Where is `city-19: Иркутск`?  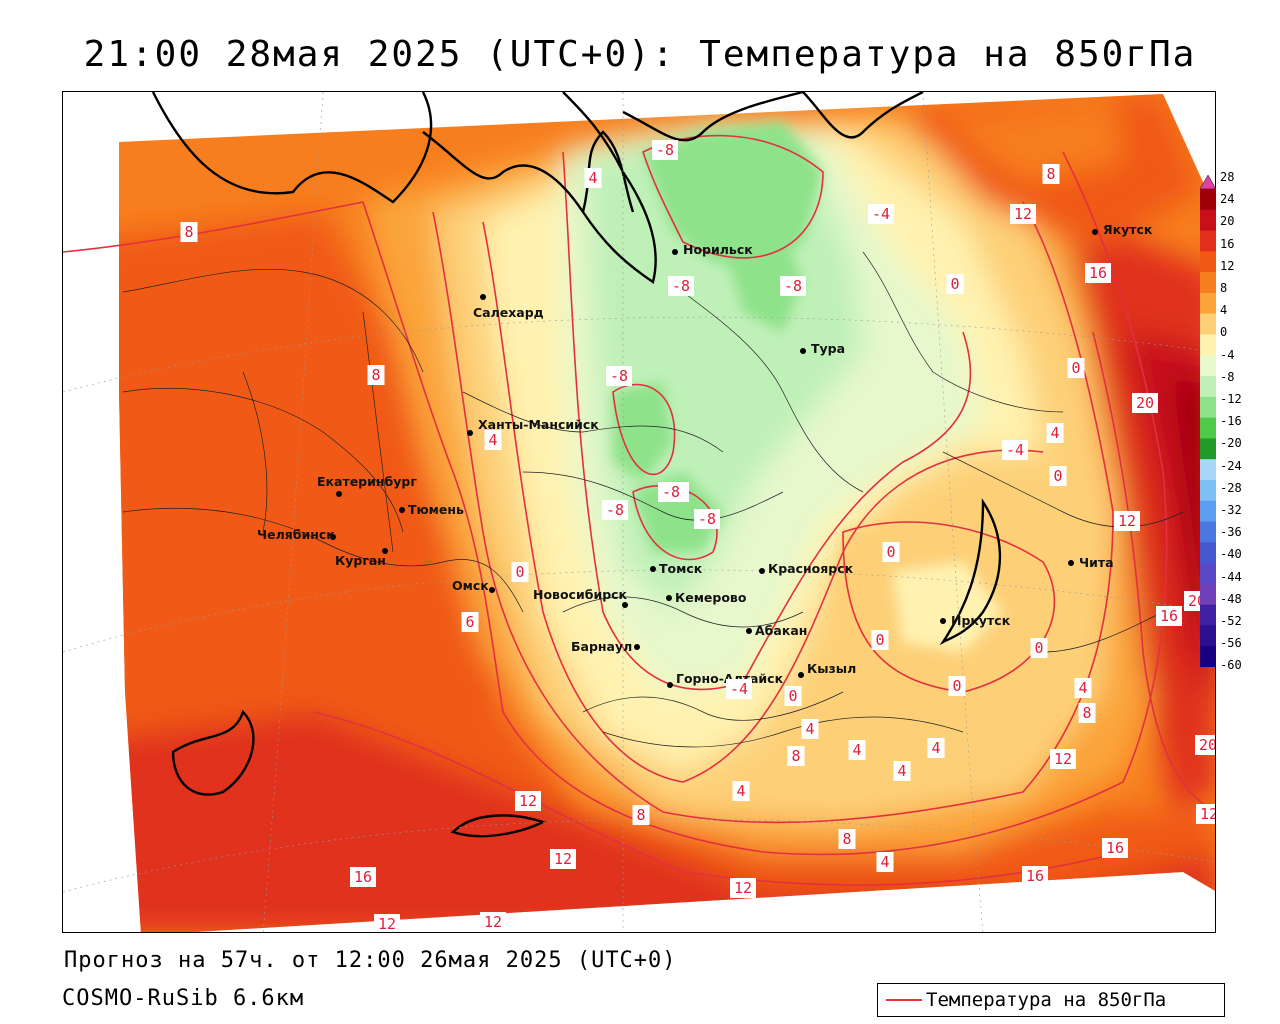
city-19: Иркутск is located at coordinates (975, 620).